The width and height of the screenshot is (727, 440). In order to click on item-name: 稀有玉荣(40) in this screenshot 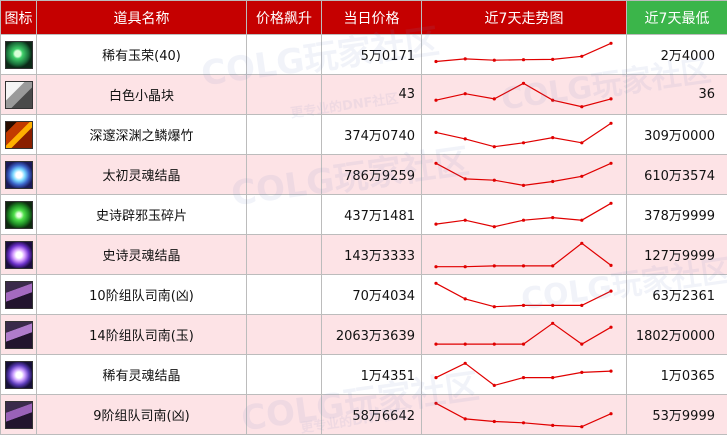, I will do `click(142, 55)`.